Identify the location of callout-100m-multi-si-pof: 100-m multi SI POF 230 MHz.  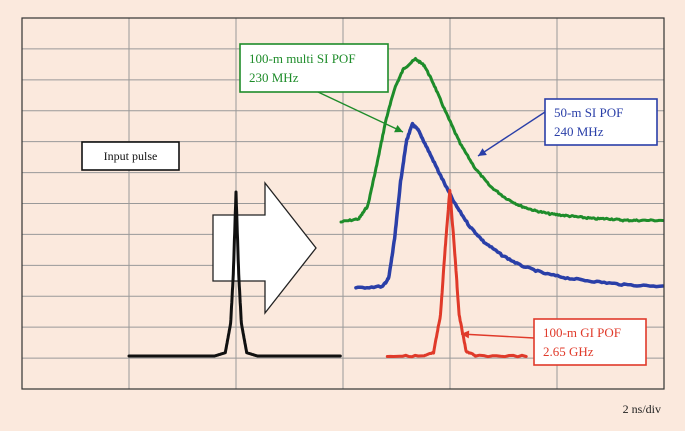
(321, 88).